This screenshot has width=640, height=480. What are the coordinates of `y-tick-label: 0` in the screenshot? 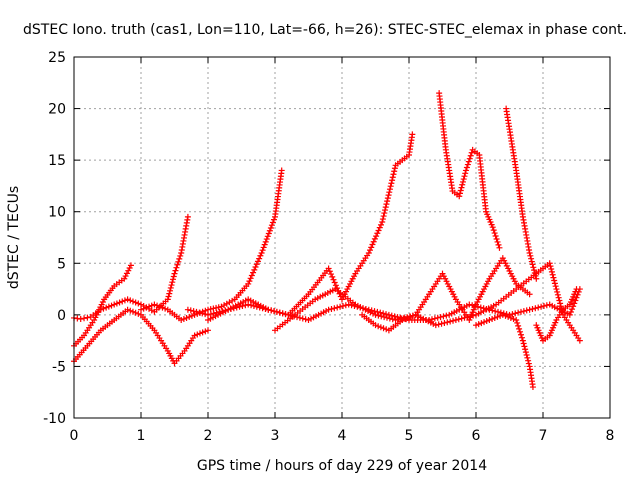 It's located at (61, 316).